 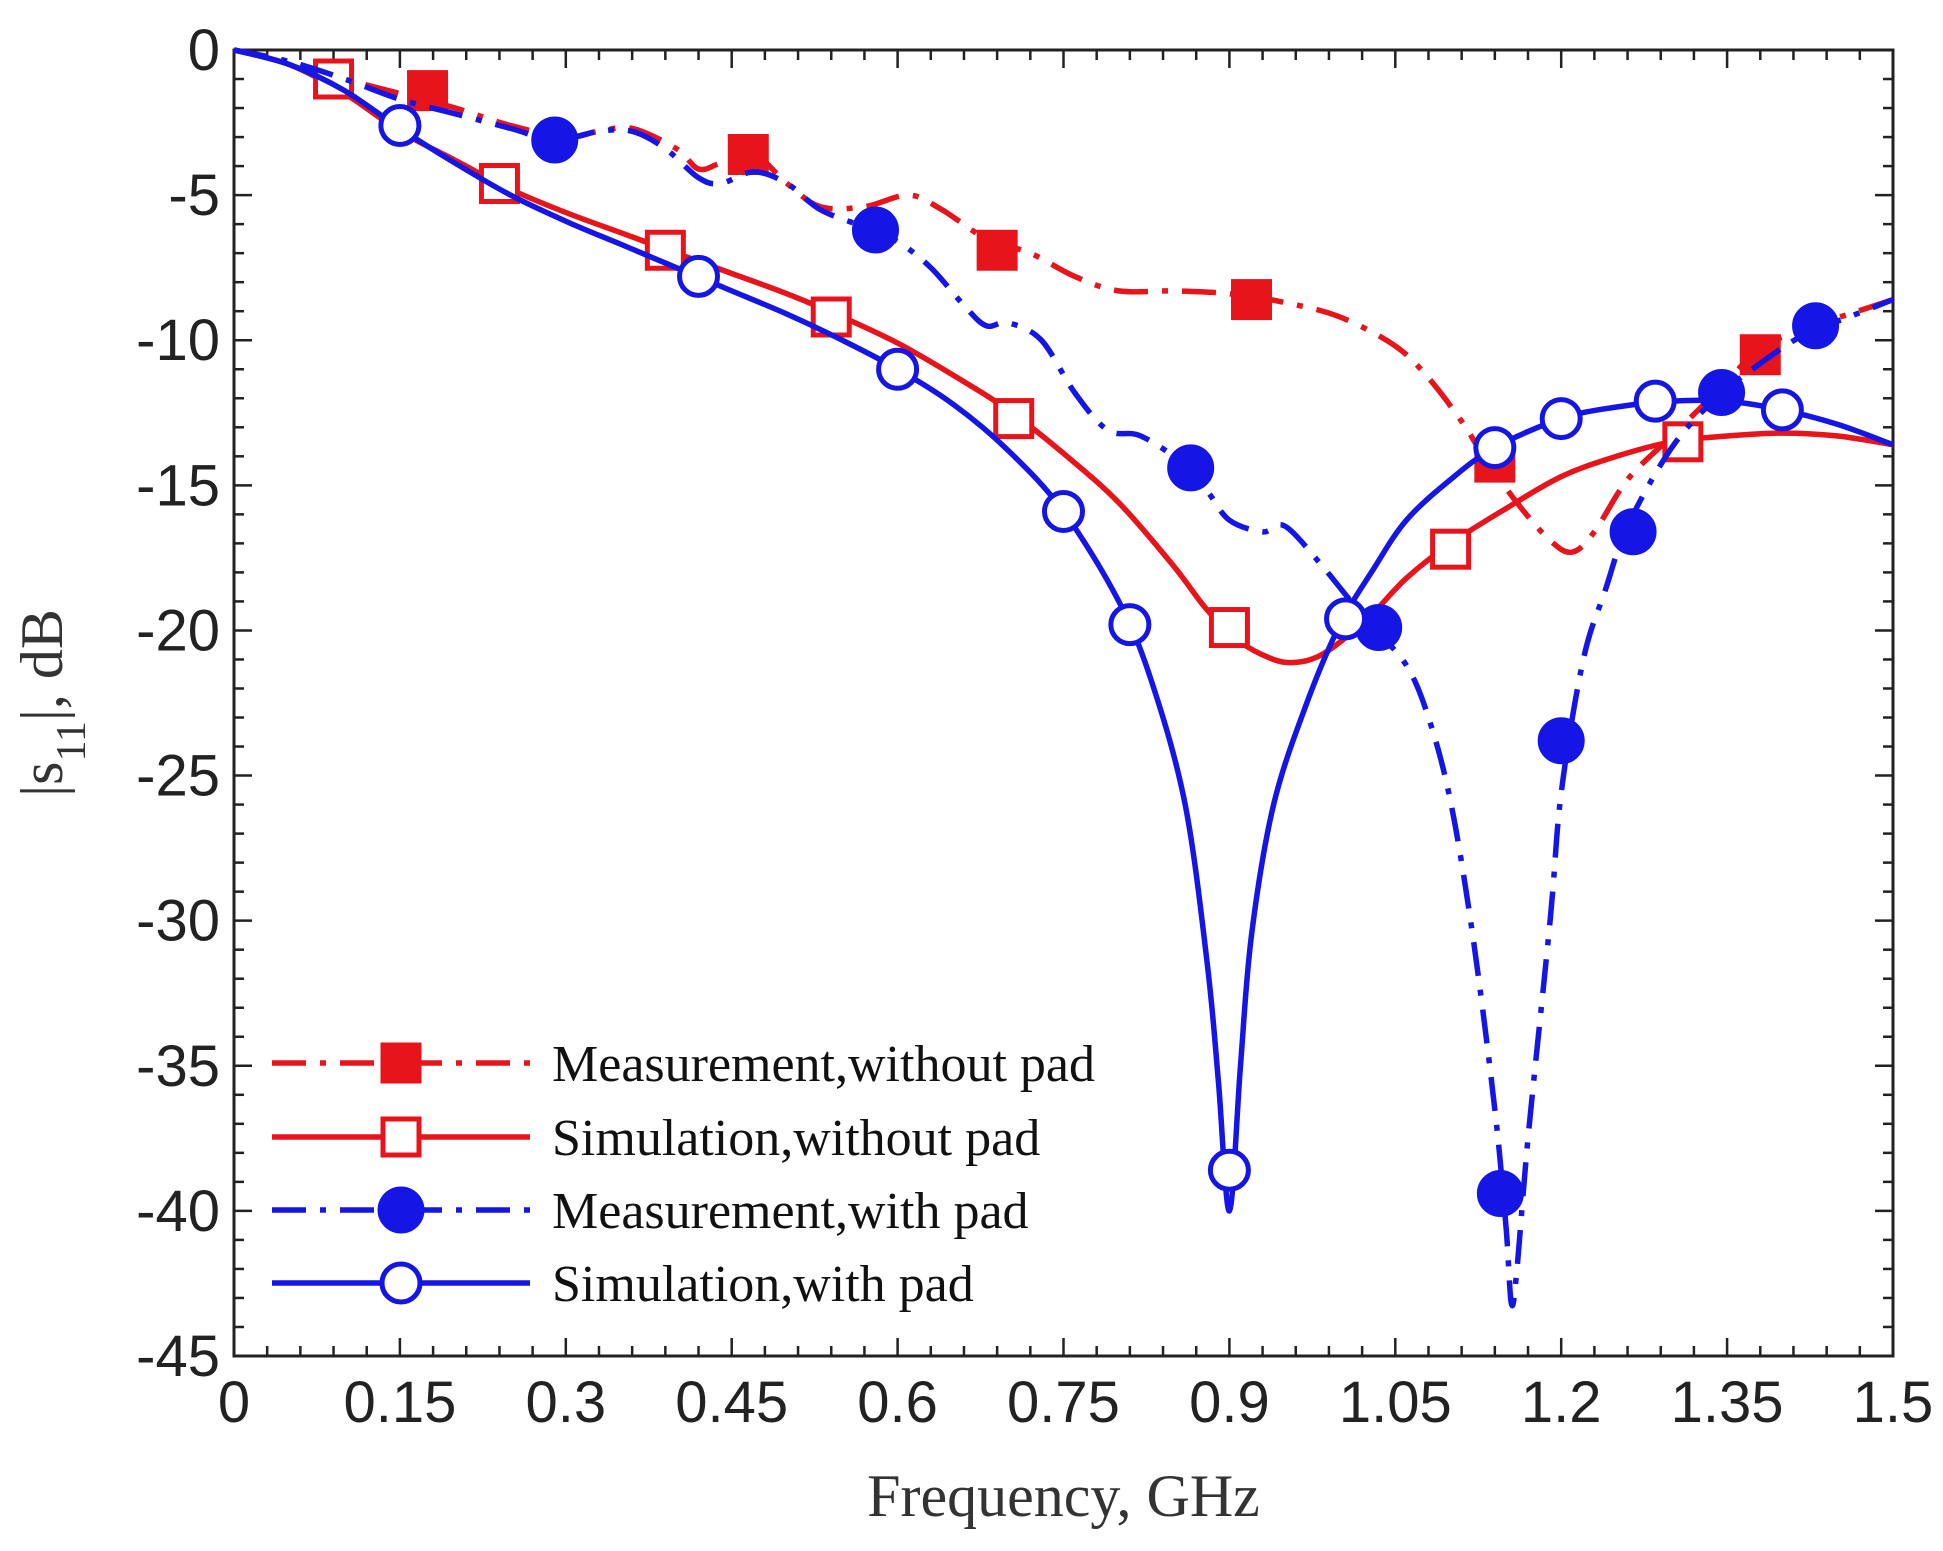 I want to click on x-tick-label: 0.15, so click(x=399, y=1402).